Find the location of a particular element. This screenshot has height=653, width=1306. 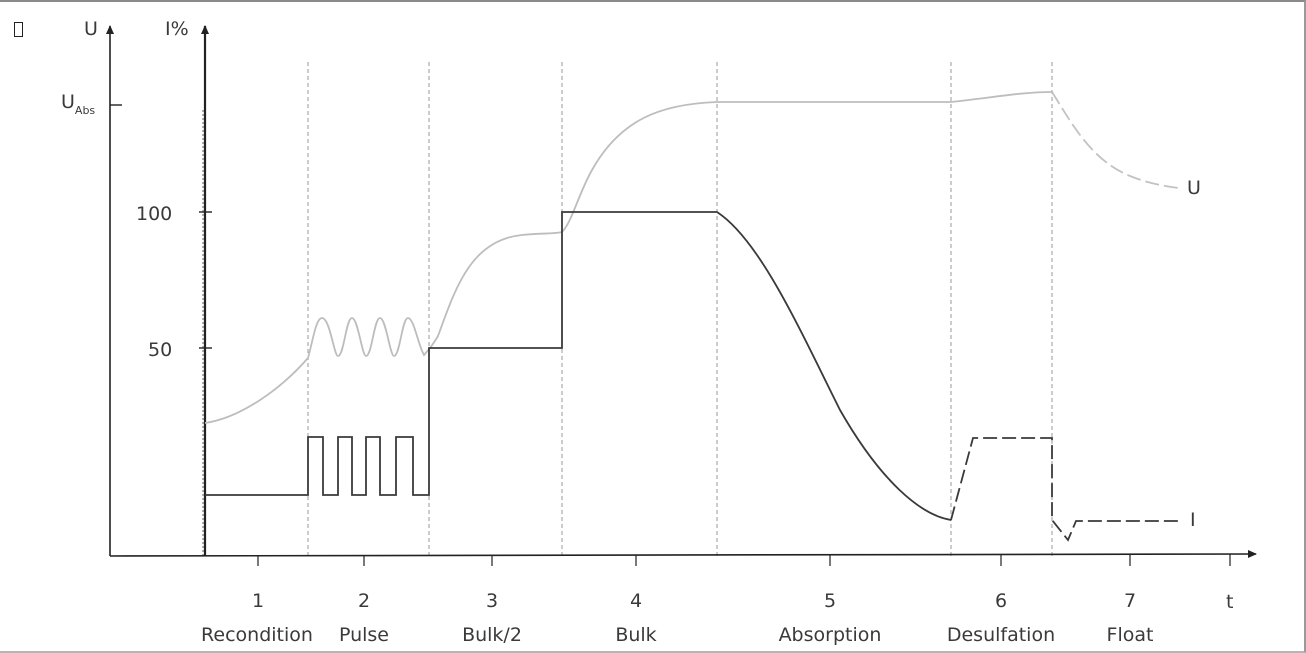

stage-number-4: 4 is located at coordinates (636, 601).